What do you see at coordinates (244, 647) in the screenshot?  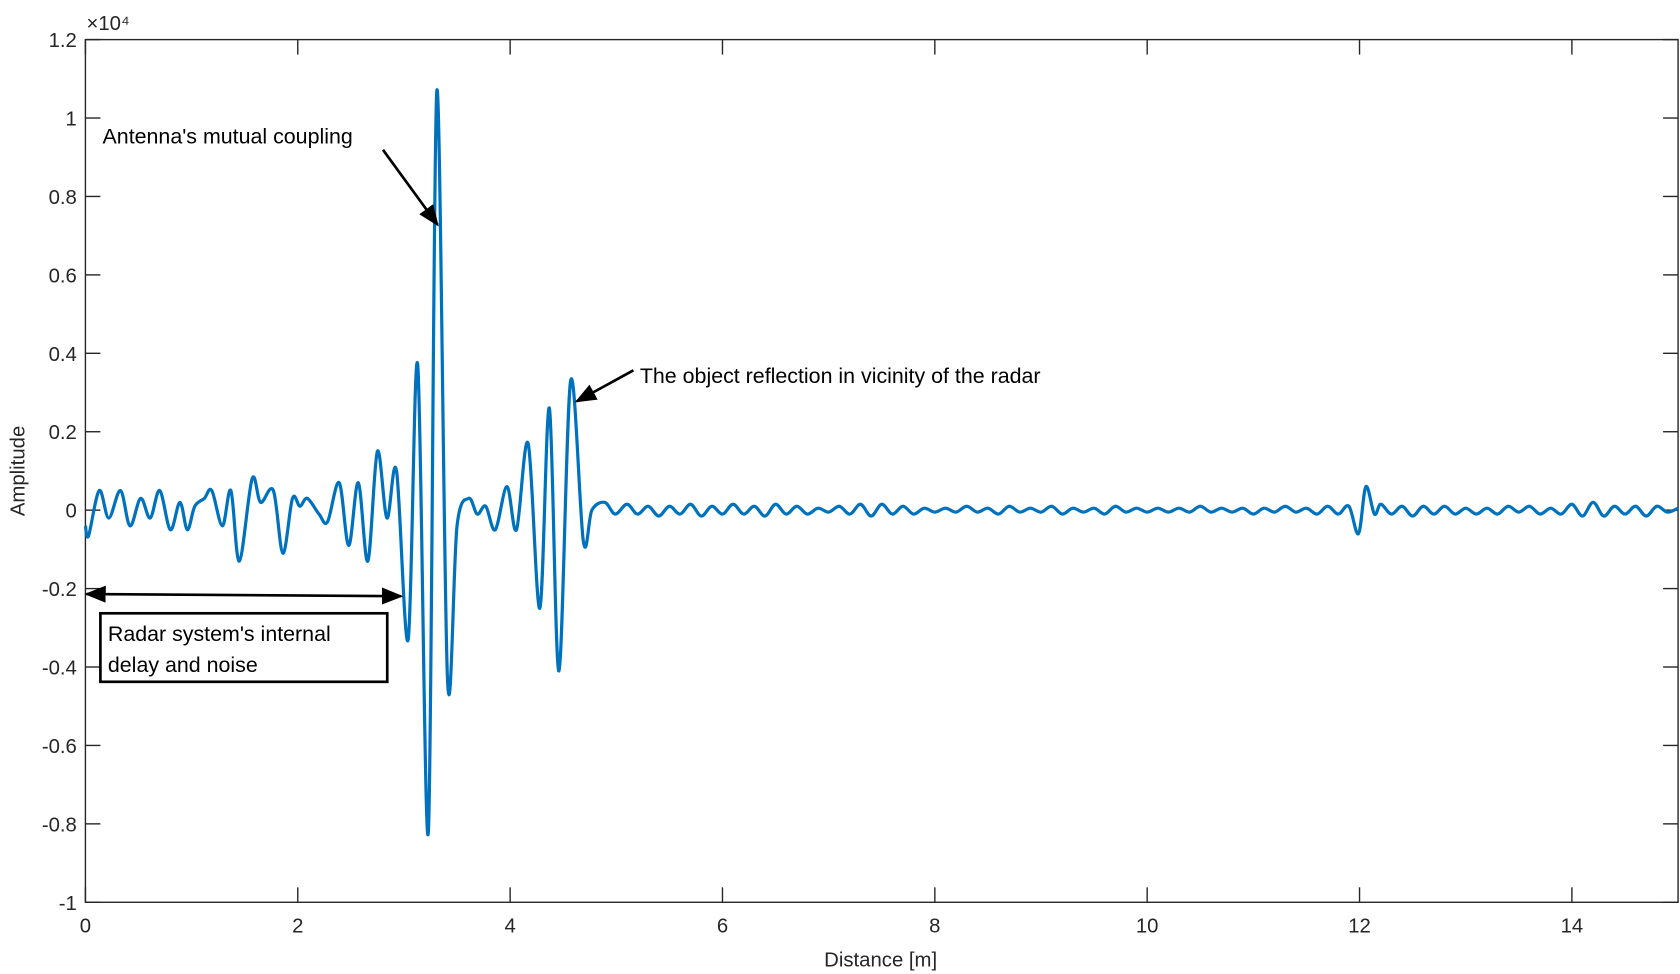 I see `annotation-box` at bounding box center [244, 647].